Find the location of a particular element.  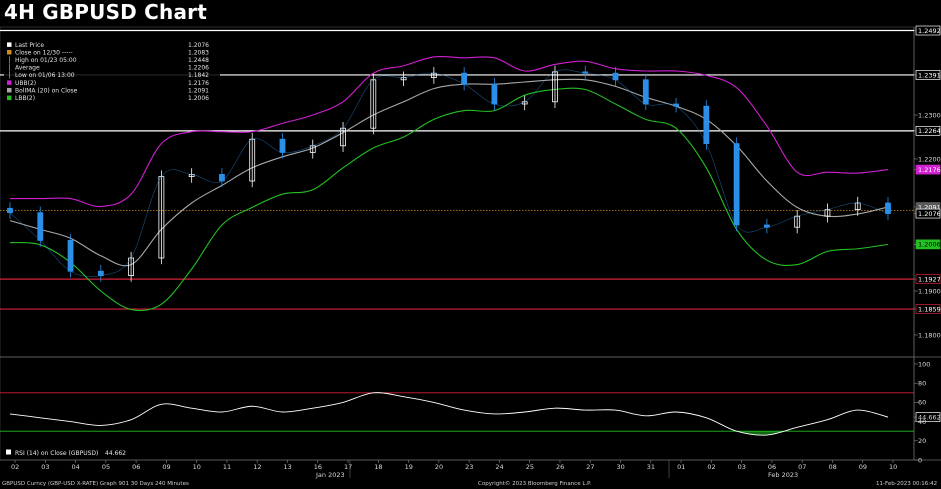

price-tick-label-0: 1.2492 is located at coordinates (929, 31).